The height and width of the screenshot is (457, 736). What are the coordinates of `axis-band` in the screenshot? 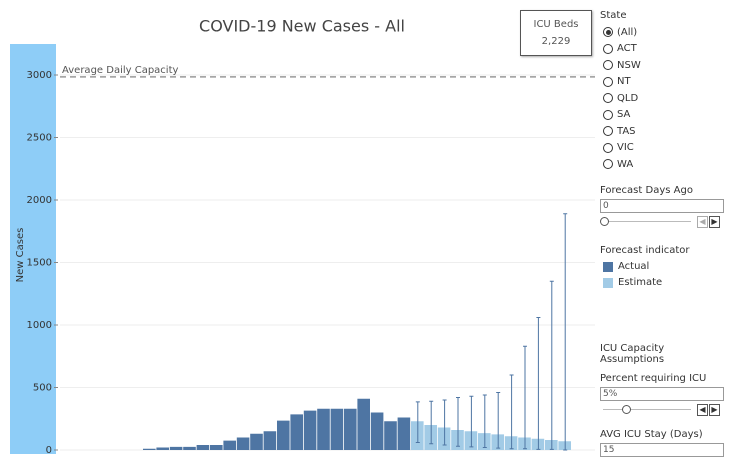 It's located at (33, 249).